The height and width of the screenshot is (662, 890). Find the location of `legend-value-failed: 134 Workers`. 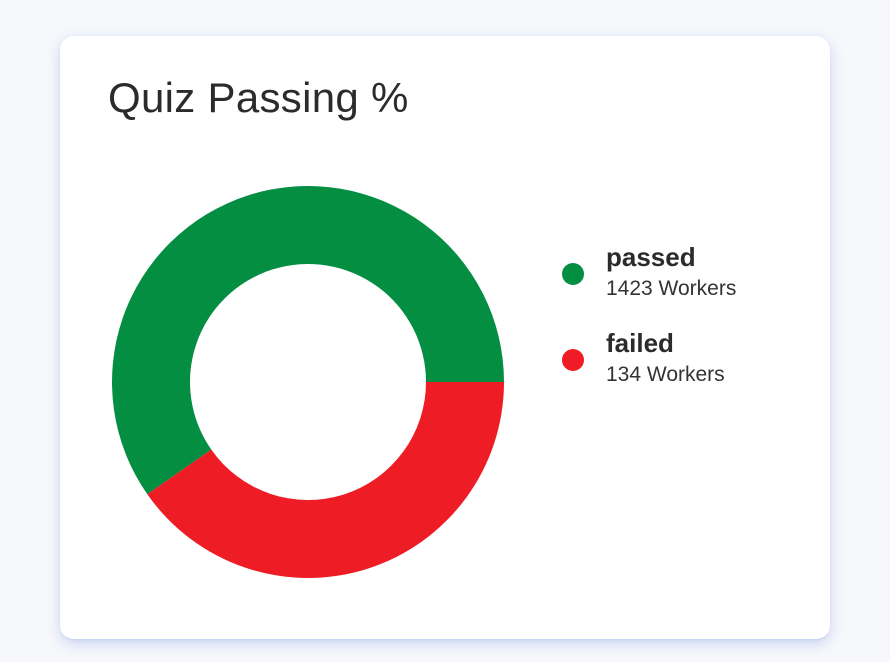

legend-value-failed: 134 Workers is located at coordinates (665, 374).